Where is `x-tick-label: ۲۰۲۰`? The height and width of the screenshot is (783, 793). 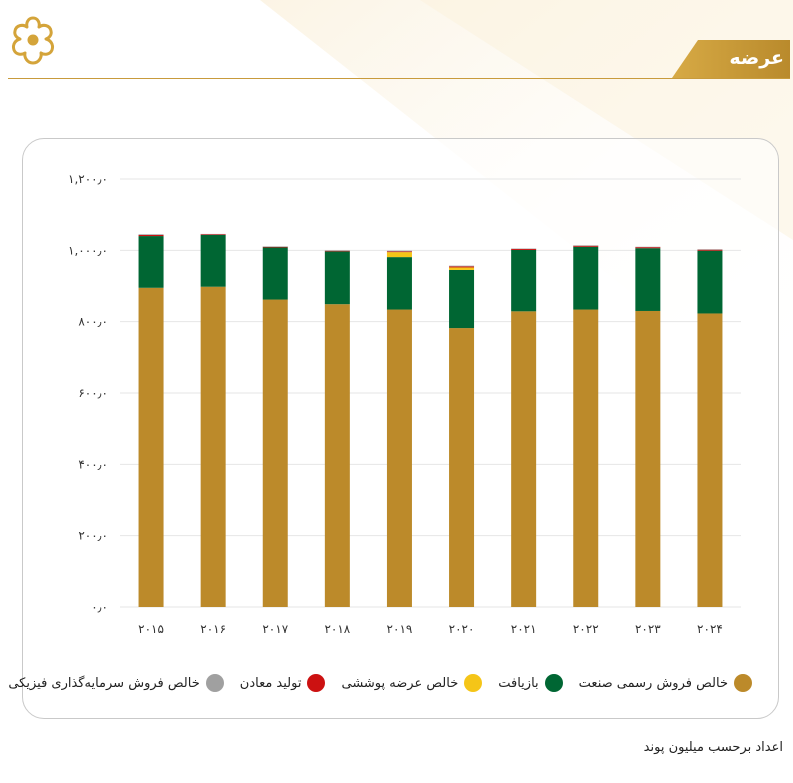
x-tick-label: ۲۰۲۰ is located at coordinates (462, 629).